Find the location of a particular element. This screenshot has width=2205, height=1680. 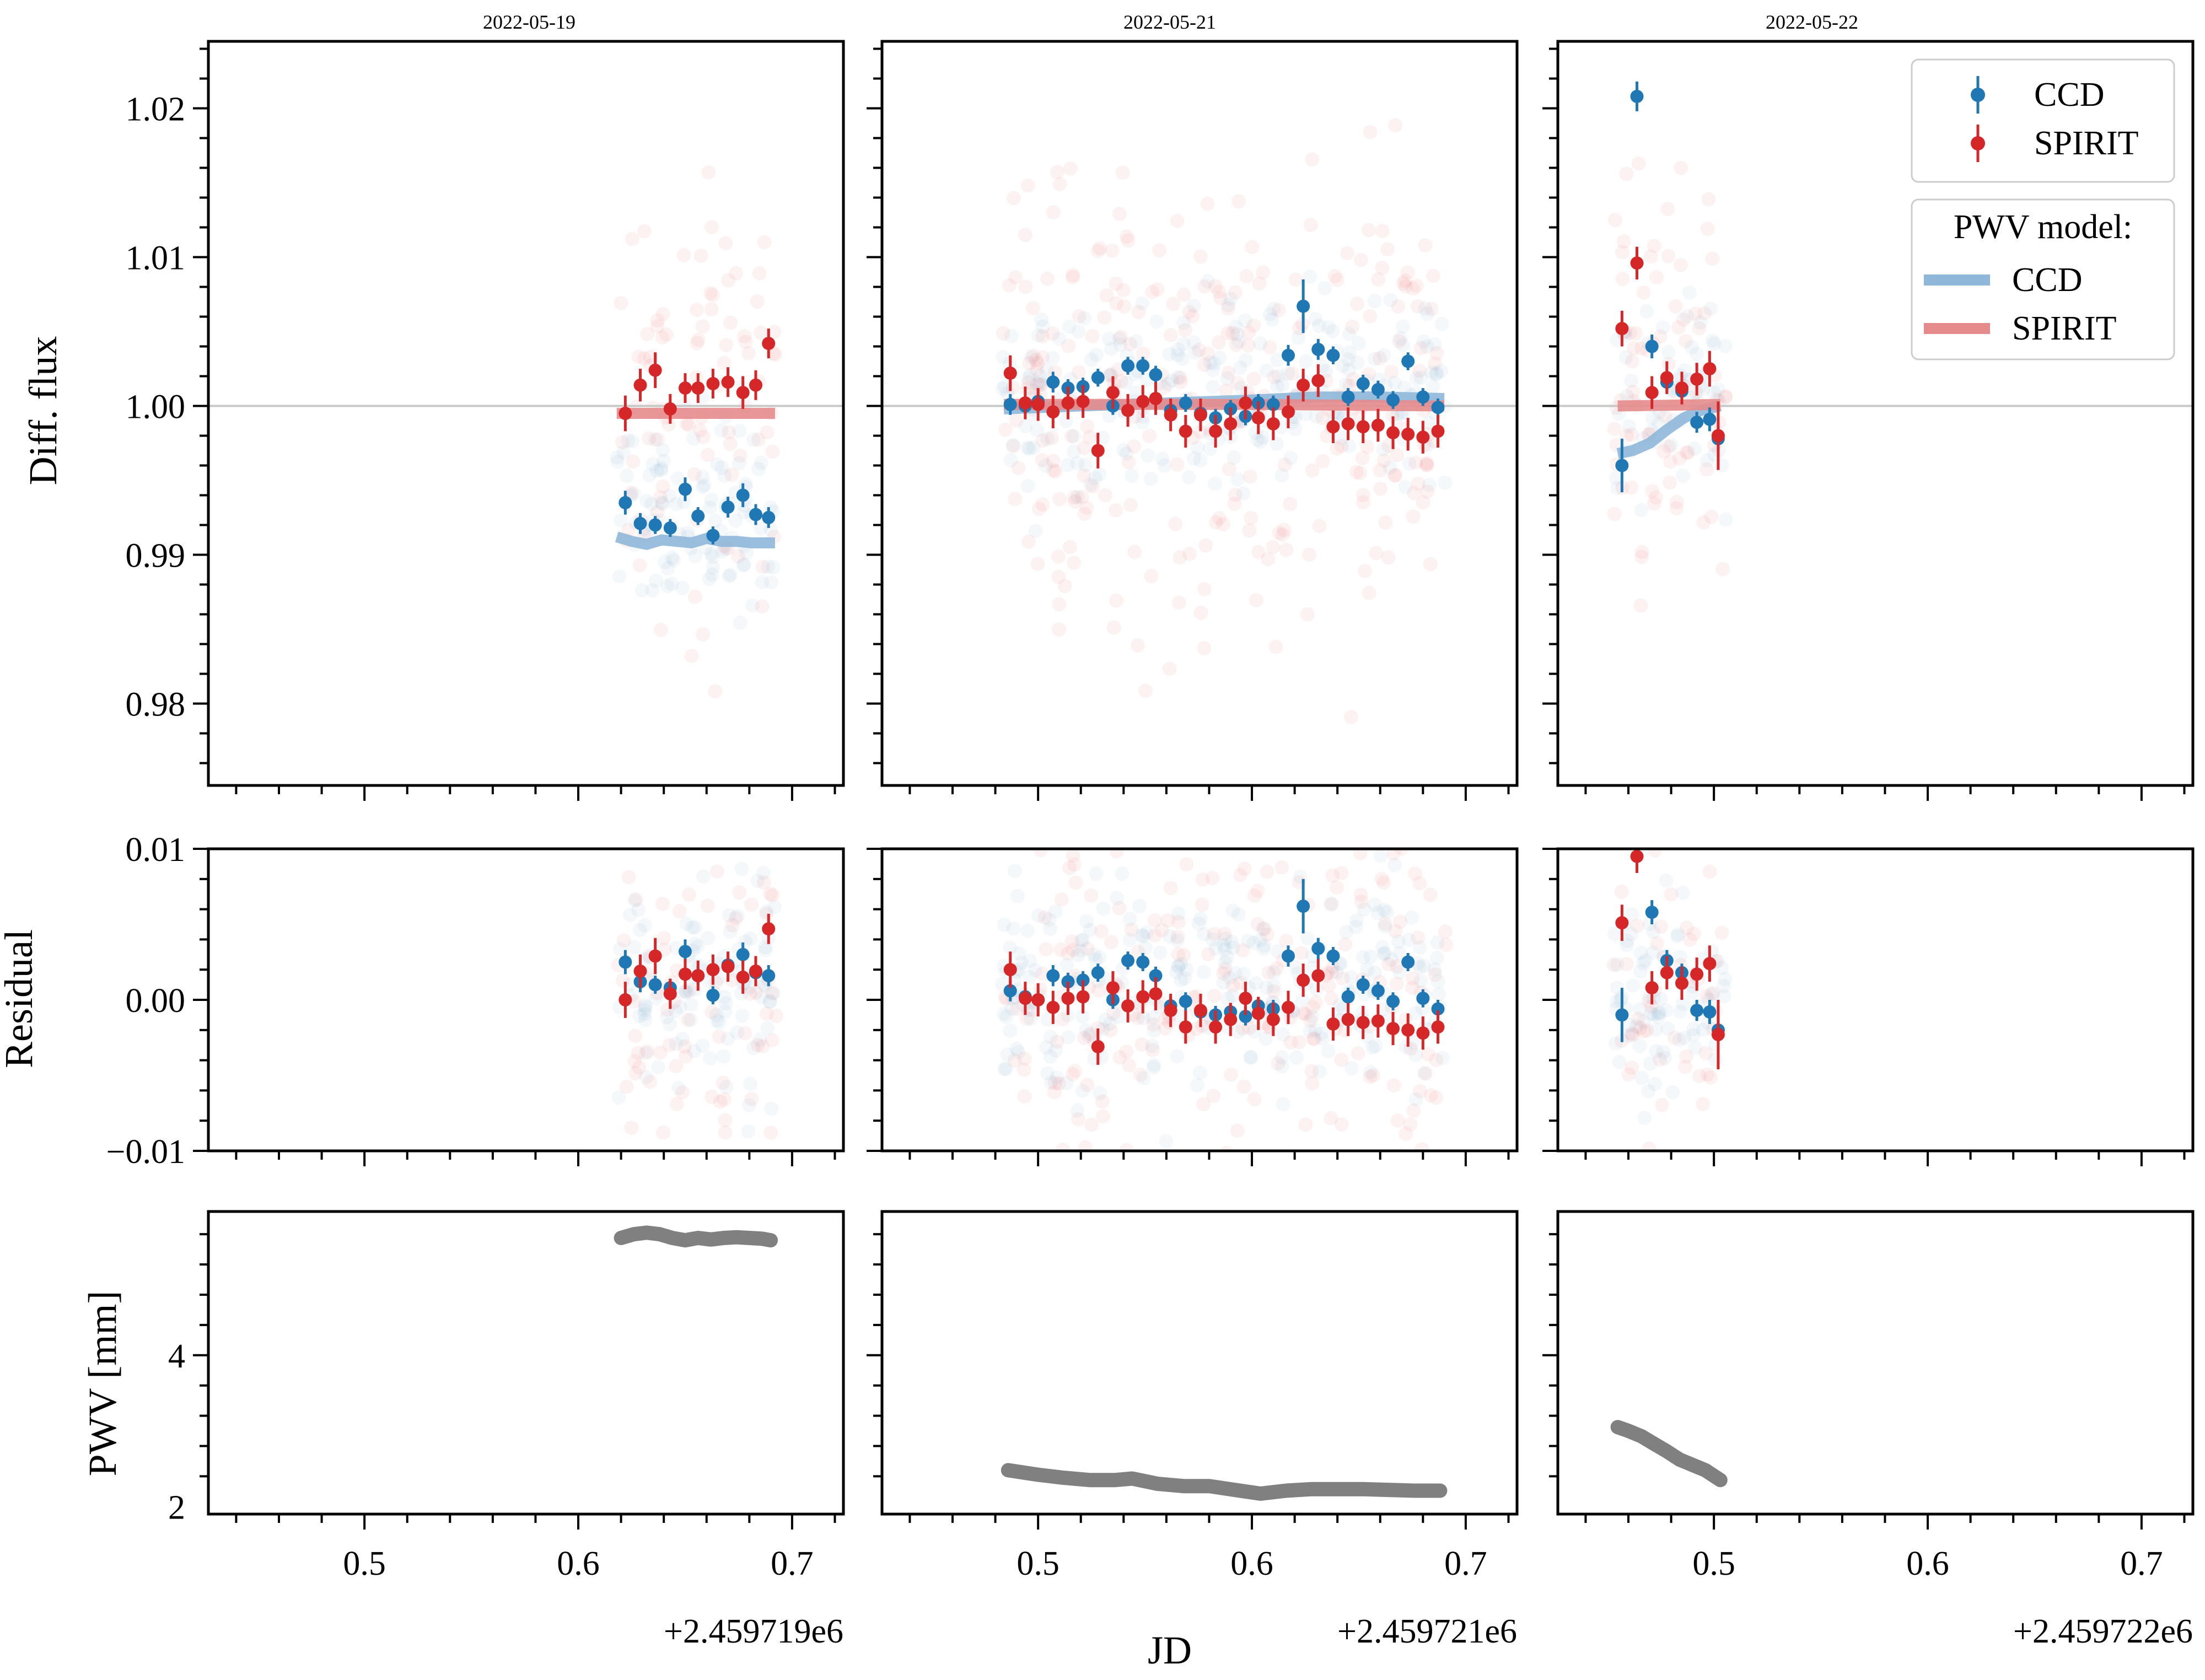

y-tick-label: 1.01 is located at coordinates (156, 258).